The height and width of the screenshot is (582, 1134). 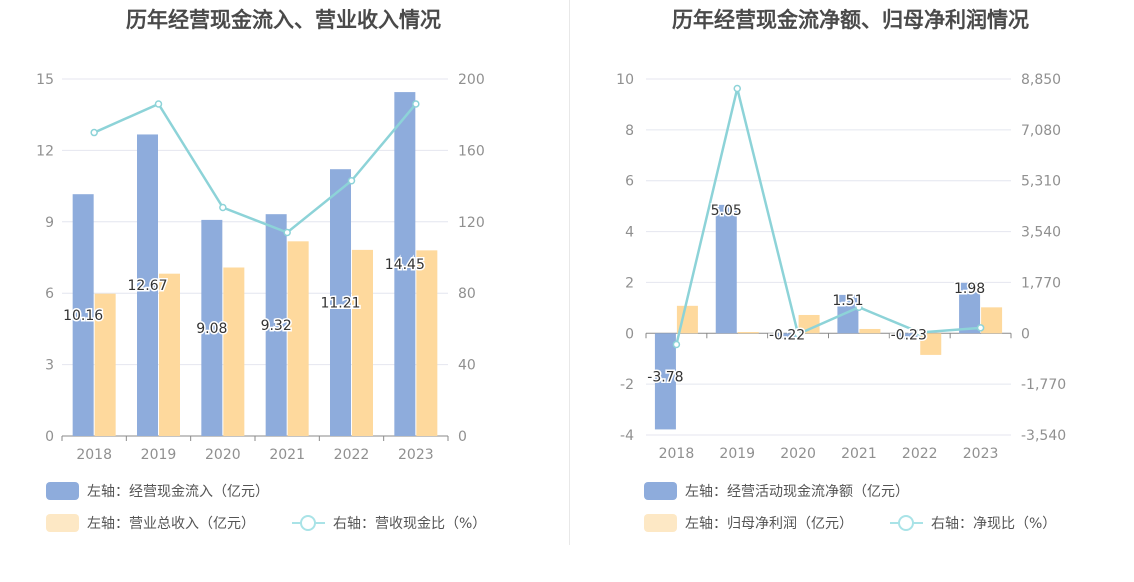 I want to click on y-tick-left: 9, so click(x=49, y=223).